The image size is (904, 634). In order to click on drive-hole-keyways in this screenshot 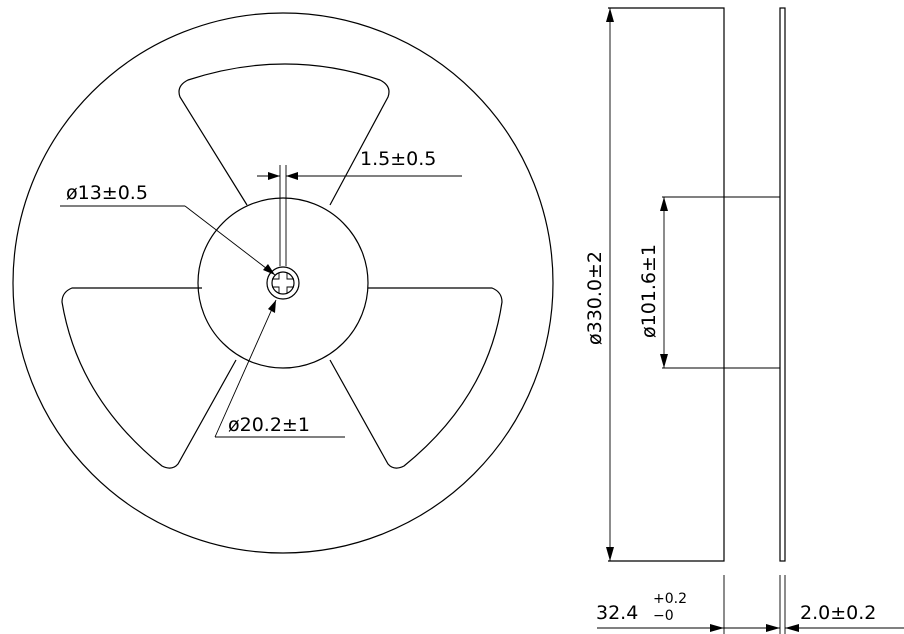, I will do `click(283, 283)`.